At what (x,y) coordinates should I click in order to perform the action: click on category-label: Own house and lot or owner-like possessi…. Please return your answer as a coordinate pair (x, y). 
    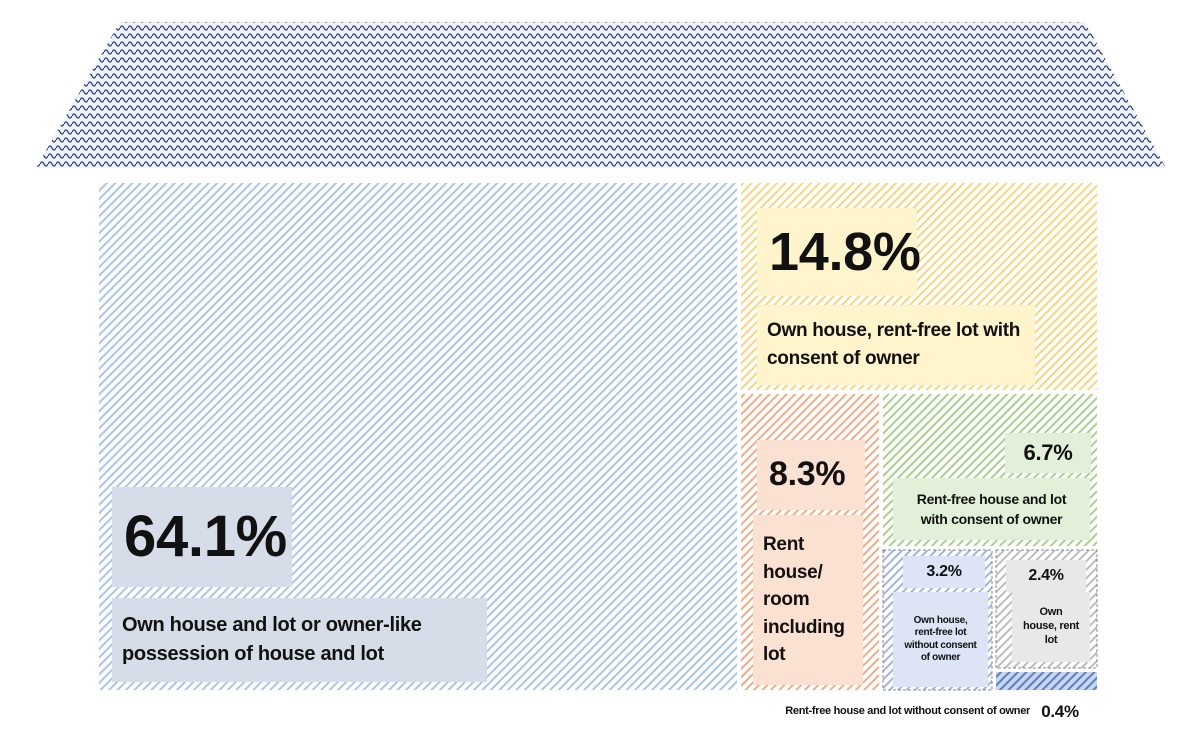
    Looking at the image, I should click on (299, 640).